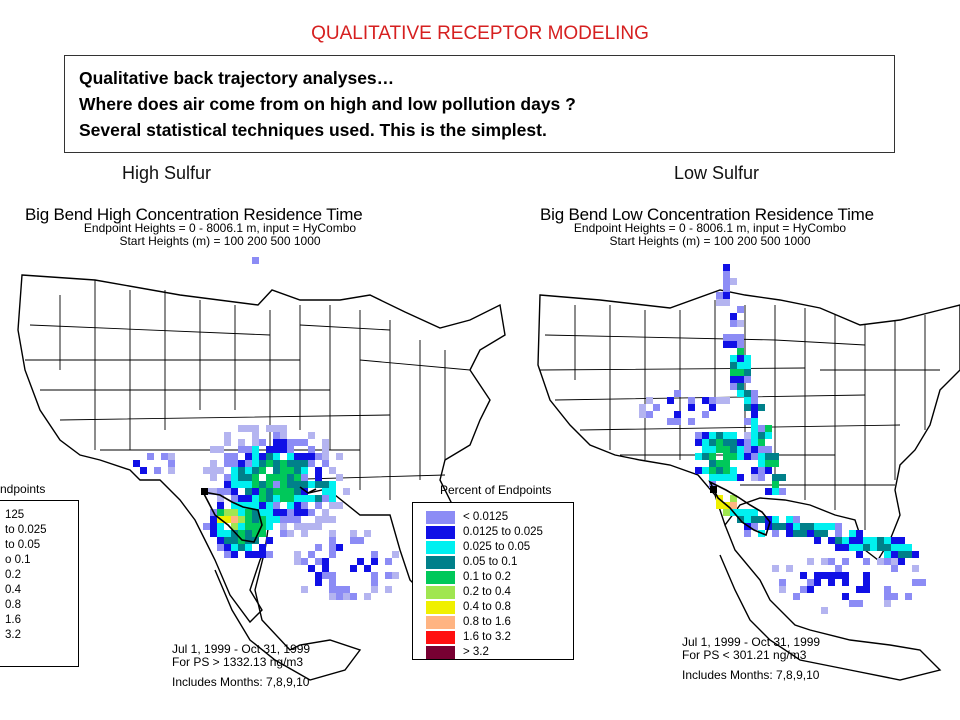 The image size is (960, 720). What do you see at coordinates (13, 635) in the screenshot?
I see `legend-label: 3.2` at bounding box center [13, 635].